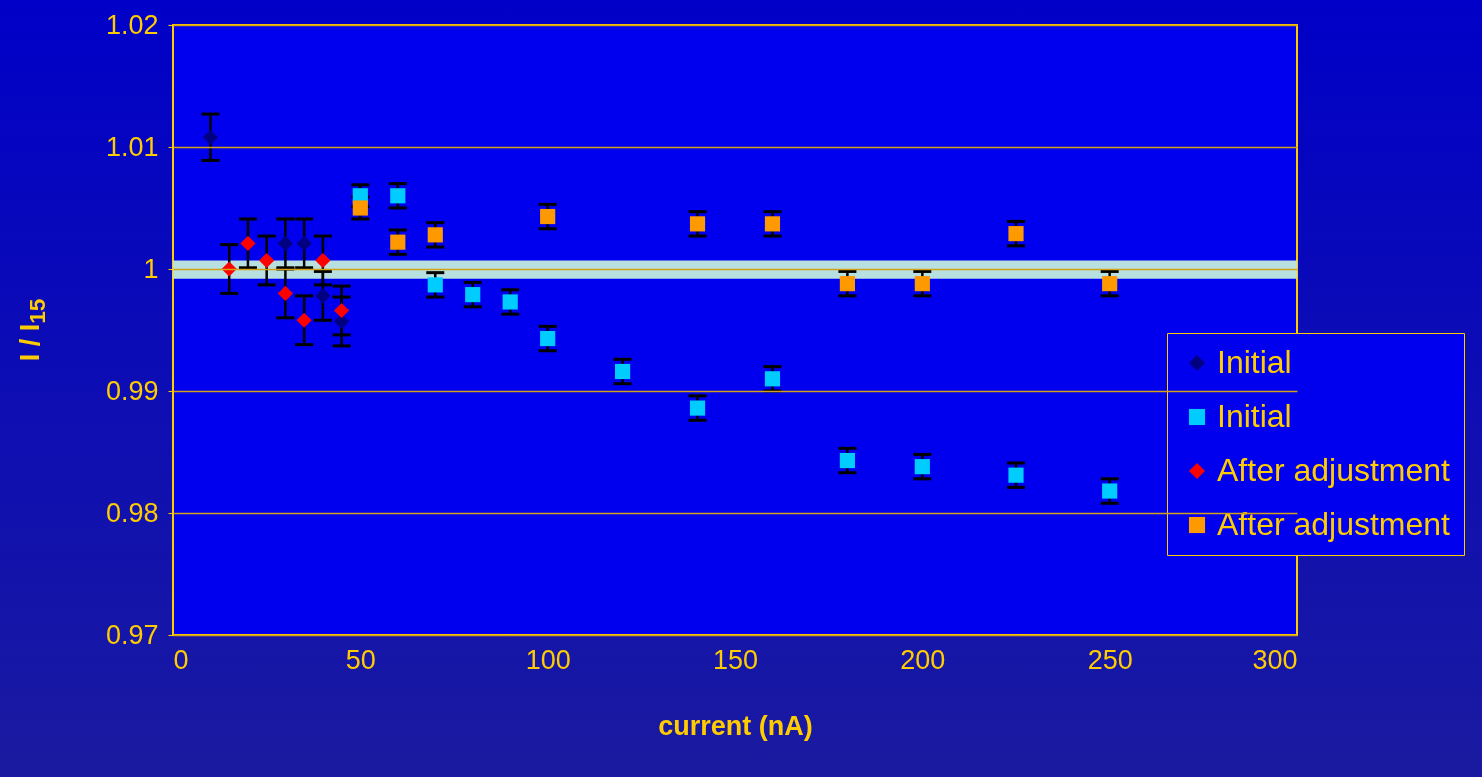 Image resolution: width=1482 pixels, height=777 pixels. I want to click on y-tick-label: 0.97, so click(132, 634).